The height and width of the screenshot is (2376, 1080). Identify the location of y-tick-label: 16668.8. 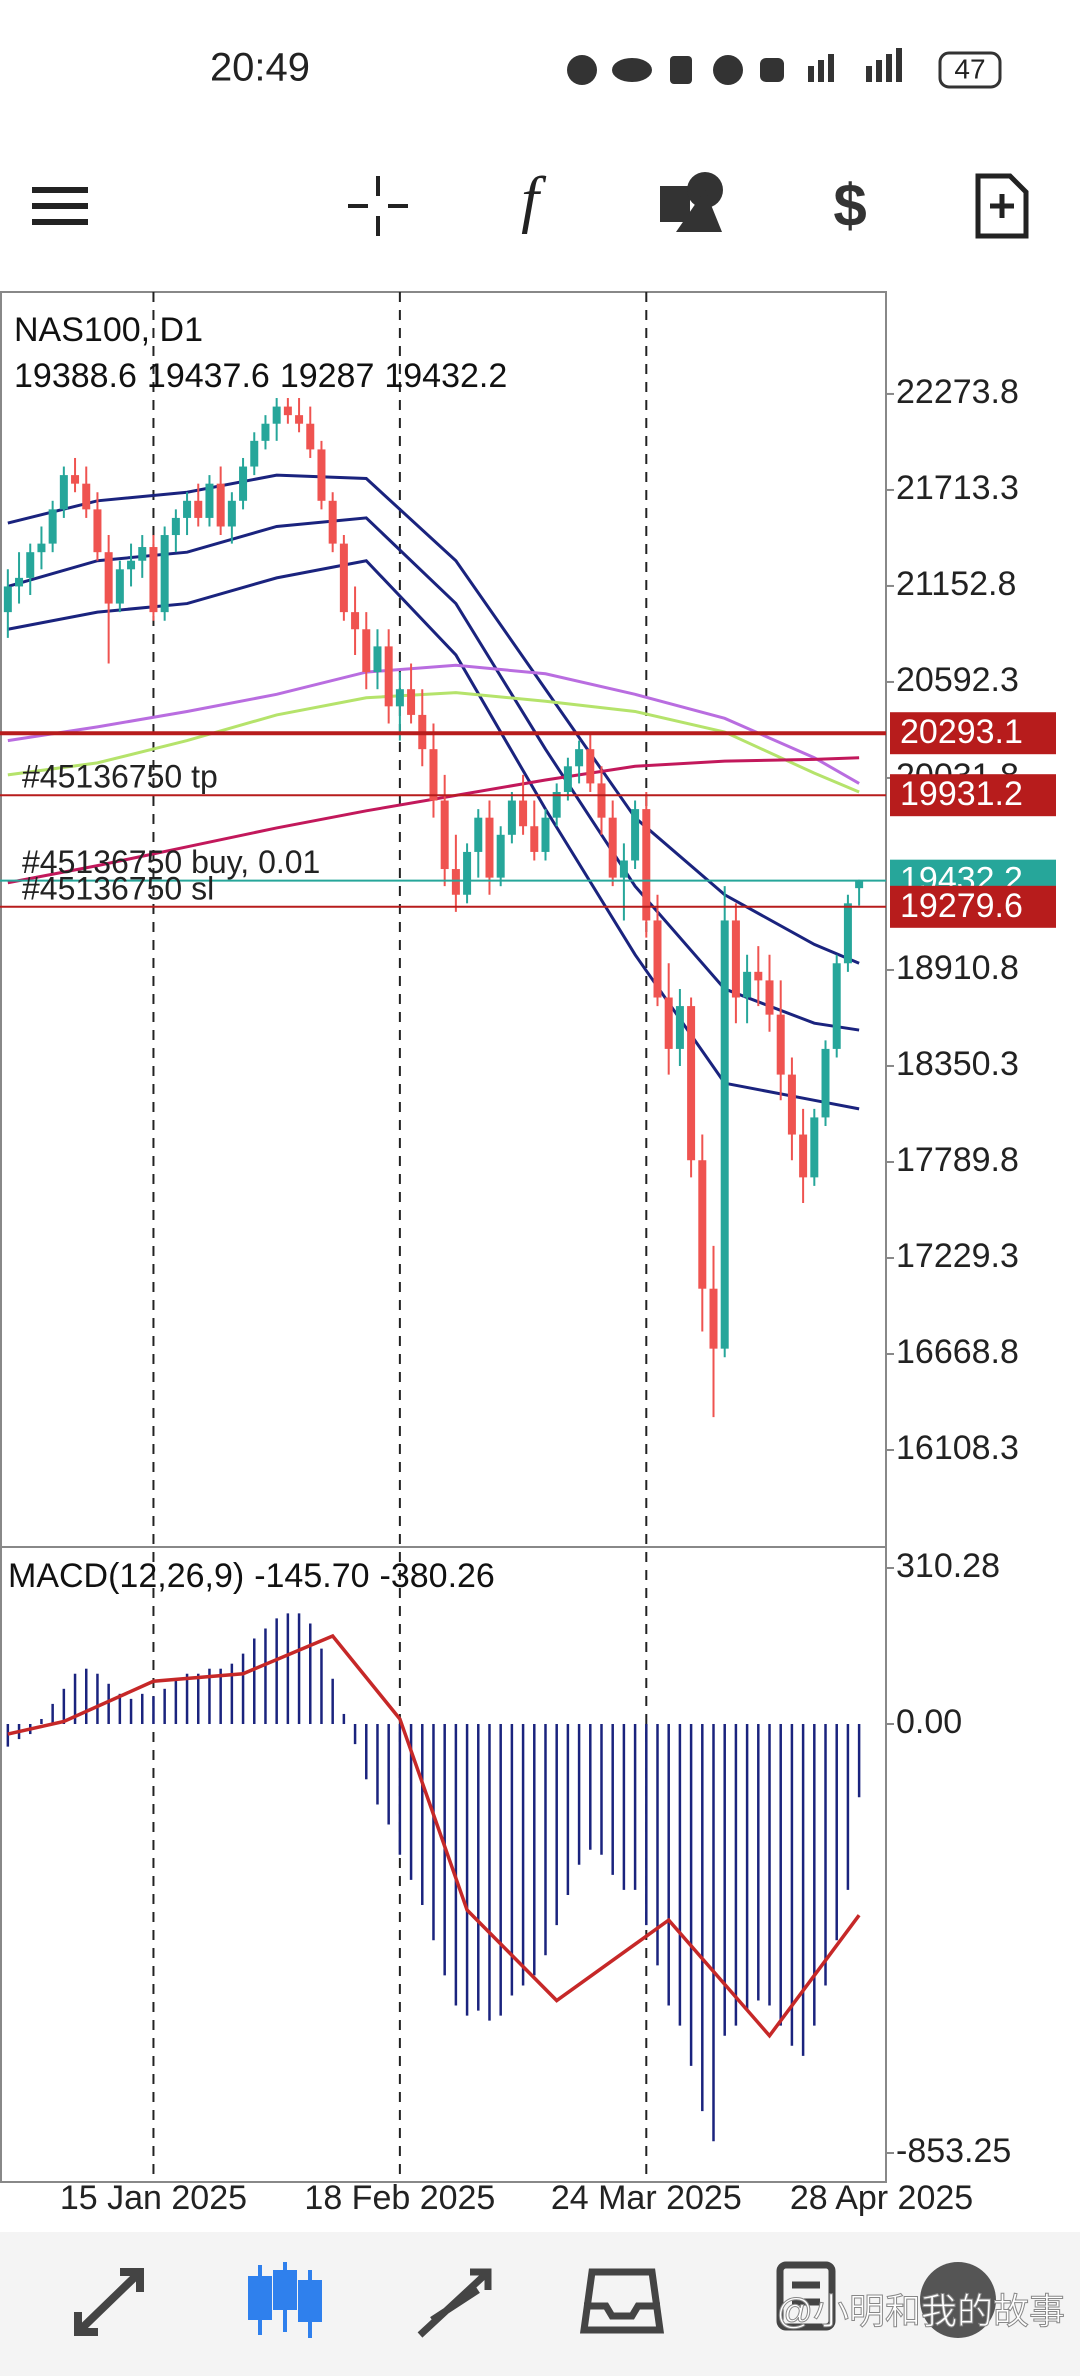
(957, 1352).